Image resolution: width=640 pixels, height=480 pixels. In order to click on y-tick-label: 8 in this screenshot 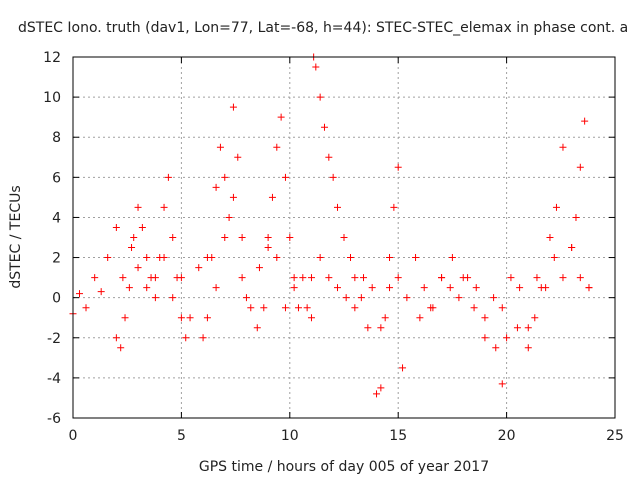, I will do `click(56, 138)`.